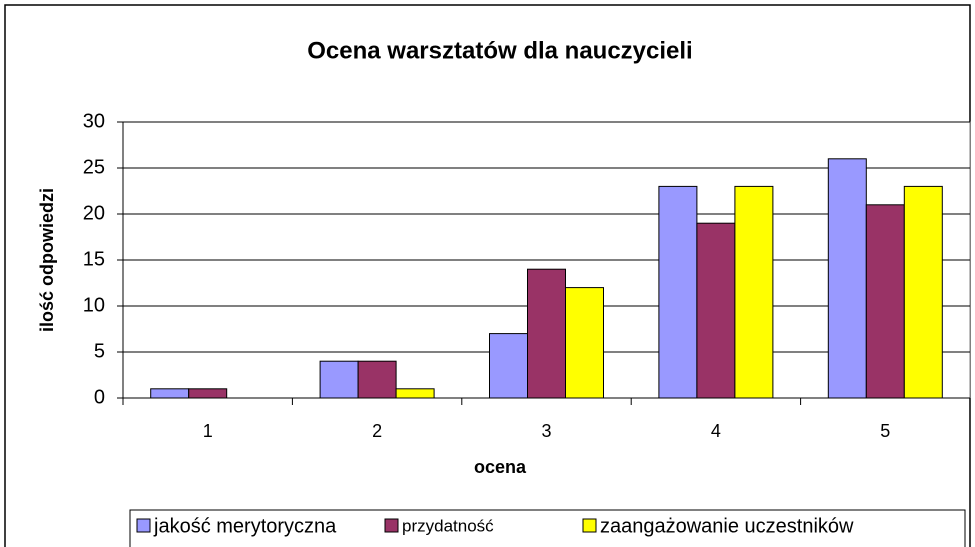 The height and width of the screenshot is (547, 975). What do you see at coordinates (885, 431) in the screenshot?
I see `x-tick-label: 5` at bounding box center [885, 431].